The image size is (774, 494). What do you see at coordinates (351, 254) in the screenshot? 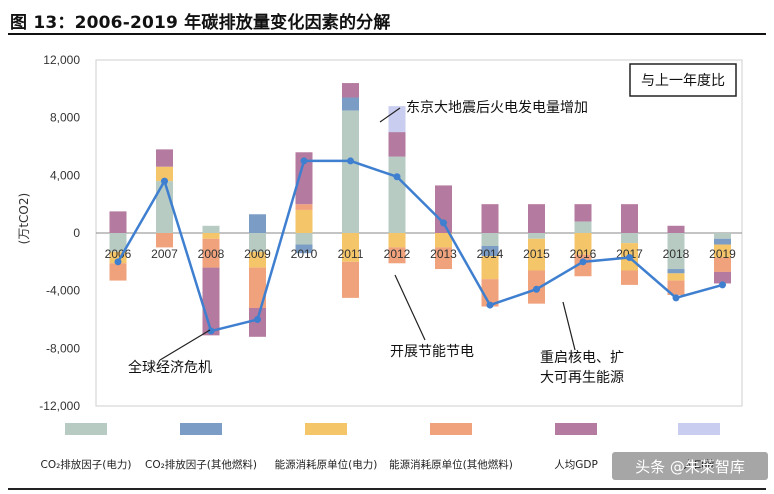
I see `x-tick-label: 2011` at bounding box center [351, 254].